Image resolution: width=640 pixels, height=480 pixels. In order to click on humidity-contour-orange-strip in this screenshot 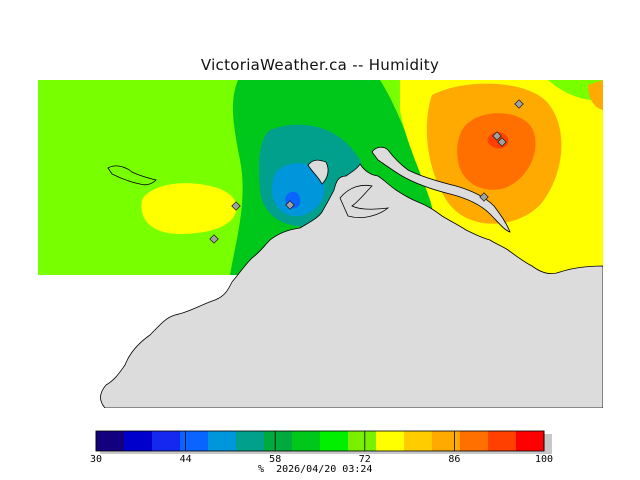, I will do `click(595, 95)`.